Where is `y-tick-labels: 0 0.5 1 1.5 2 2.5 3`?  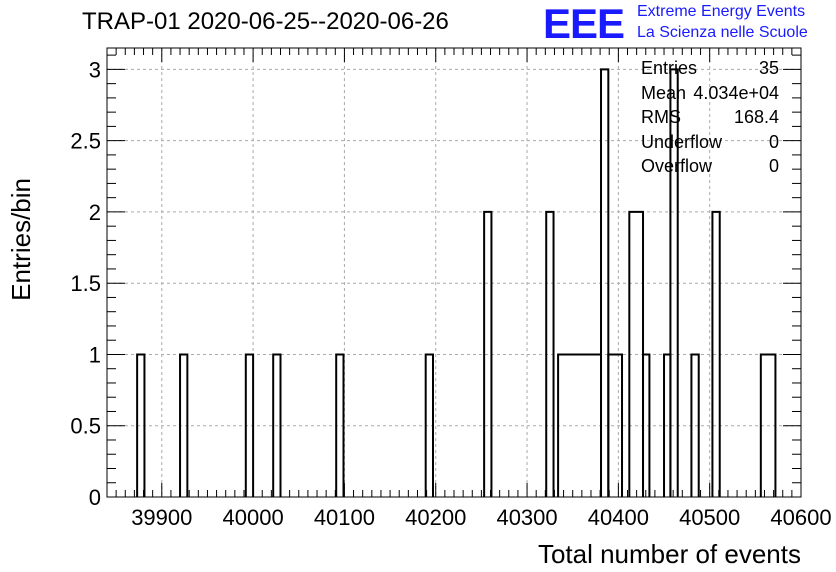
y-tick-labels: 0 0.5 1 1.5 2 2.5 3 is located at coordinates (85, 283).